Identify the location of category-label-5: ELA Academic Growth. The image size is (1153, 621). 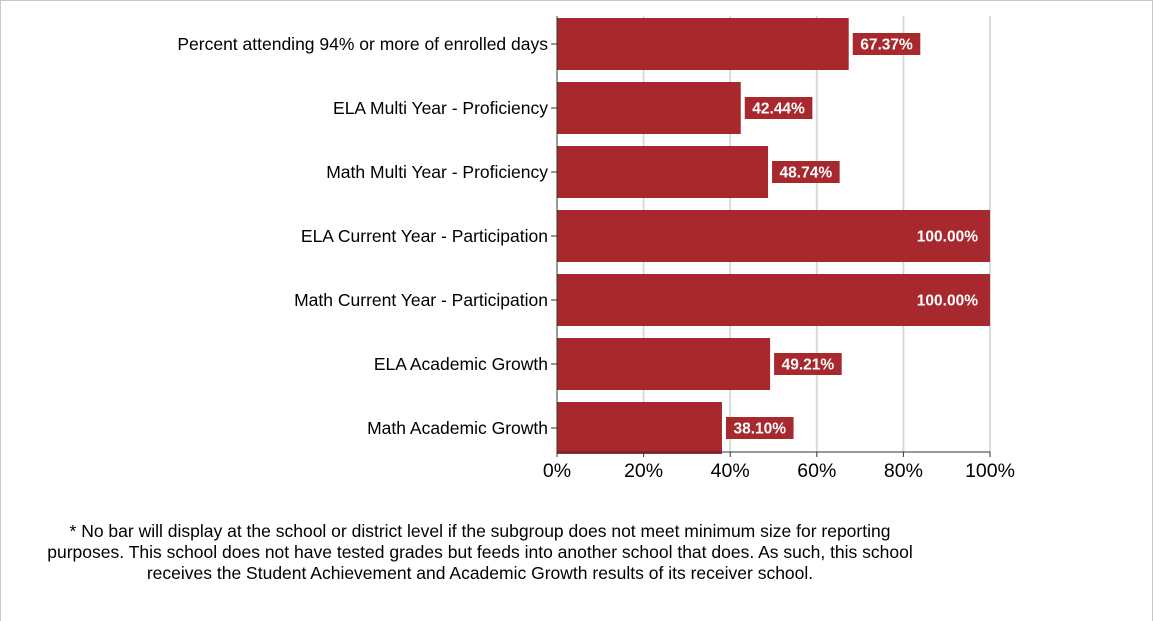
(461, 364).